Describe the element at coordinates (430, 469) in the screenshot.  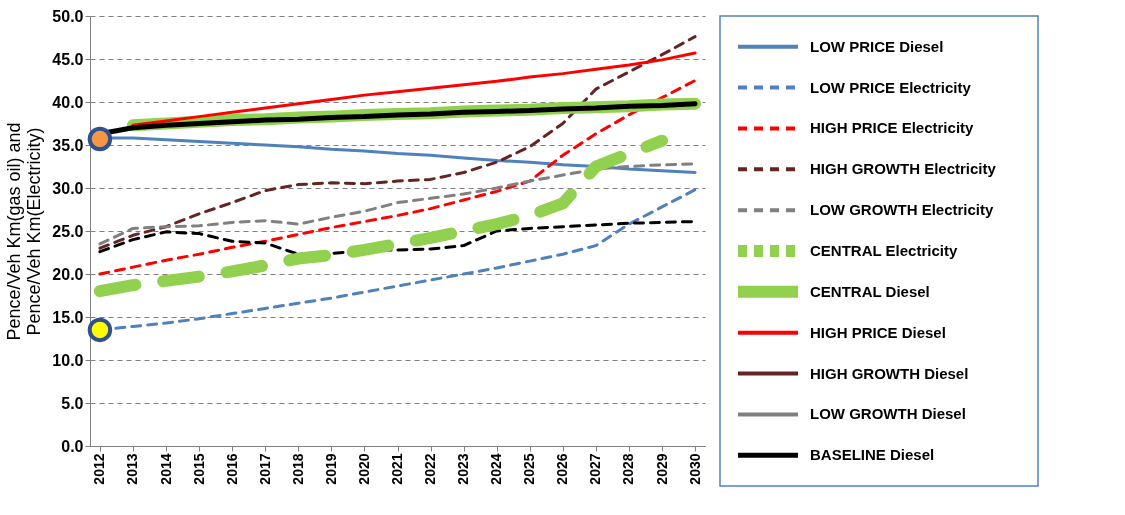
I see `x-tick-label: 2022` at that location.